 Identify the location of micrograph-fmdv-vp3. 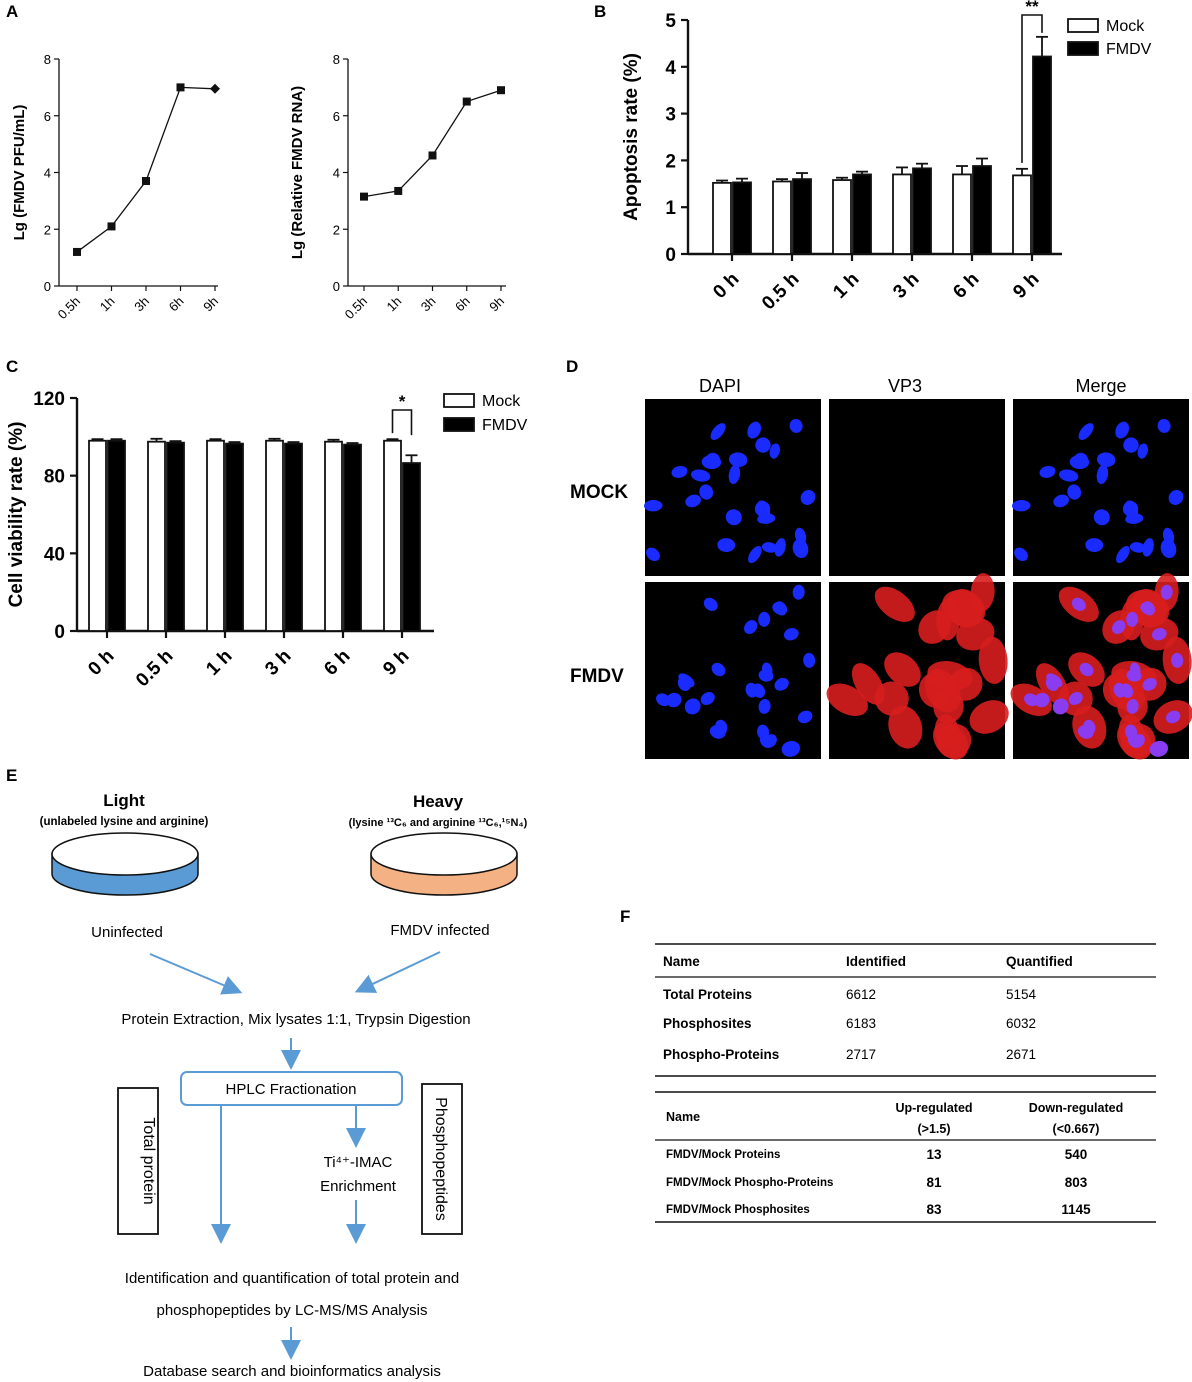
(917, 666).